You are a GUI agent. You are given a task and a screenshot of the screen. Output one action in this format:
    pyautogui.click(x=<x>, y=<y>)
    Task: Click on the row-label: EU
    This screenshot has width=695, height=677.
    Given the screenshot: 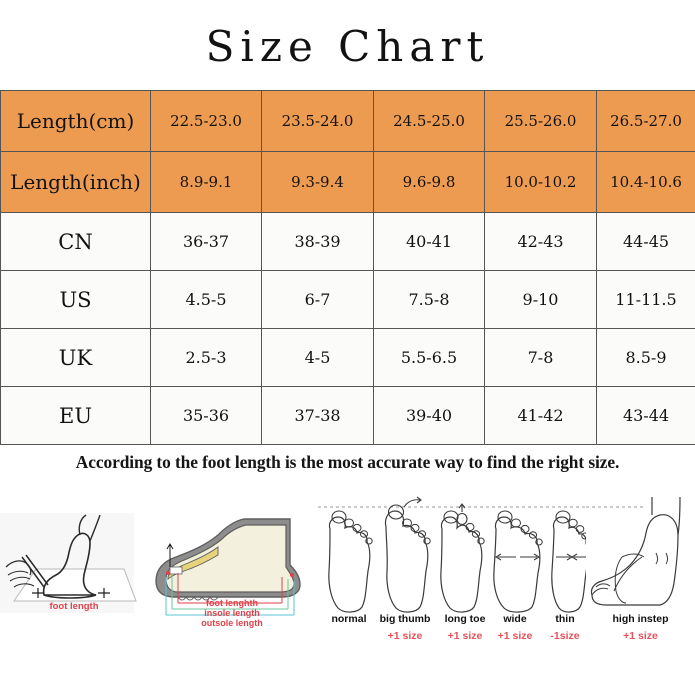 What is the action you would take?
    pyautogui.click(x=75, y=415)
    